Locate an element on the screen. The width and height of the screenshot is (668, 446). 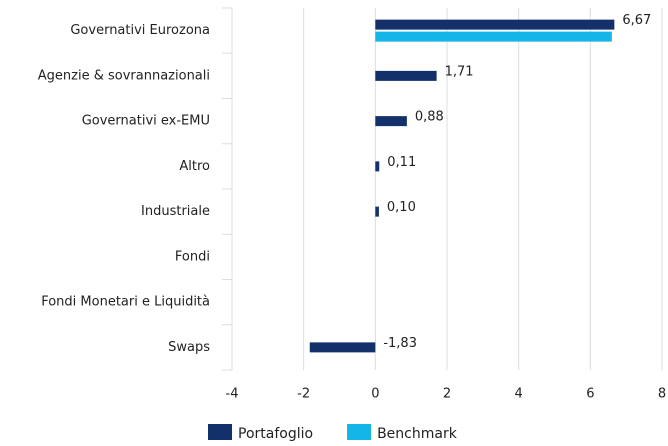
y-tick-label: Governativi Eurozona is located at coordinates (140, 30).